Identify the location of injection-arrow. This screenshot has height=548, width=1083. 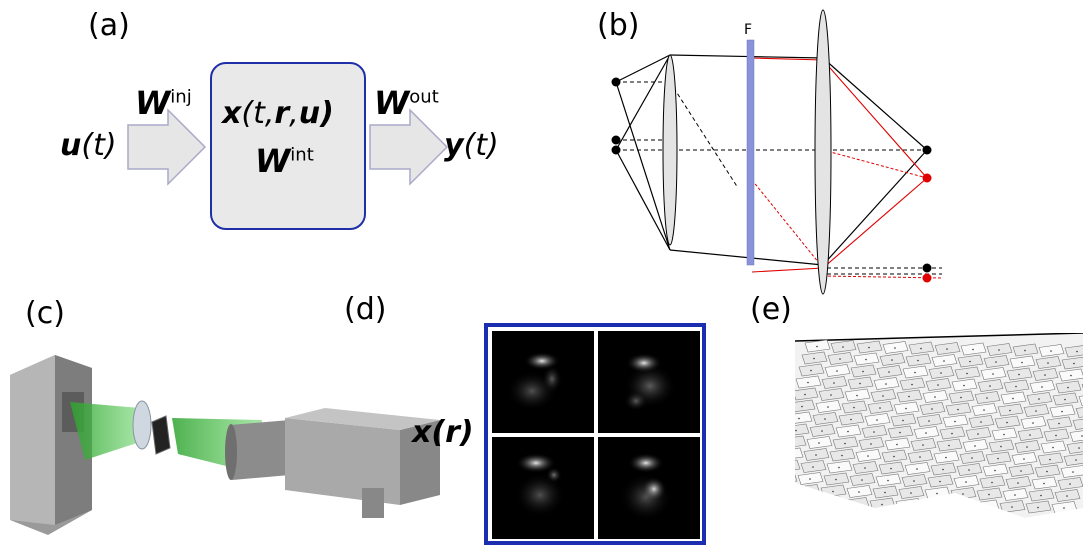
(167, 147).